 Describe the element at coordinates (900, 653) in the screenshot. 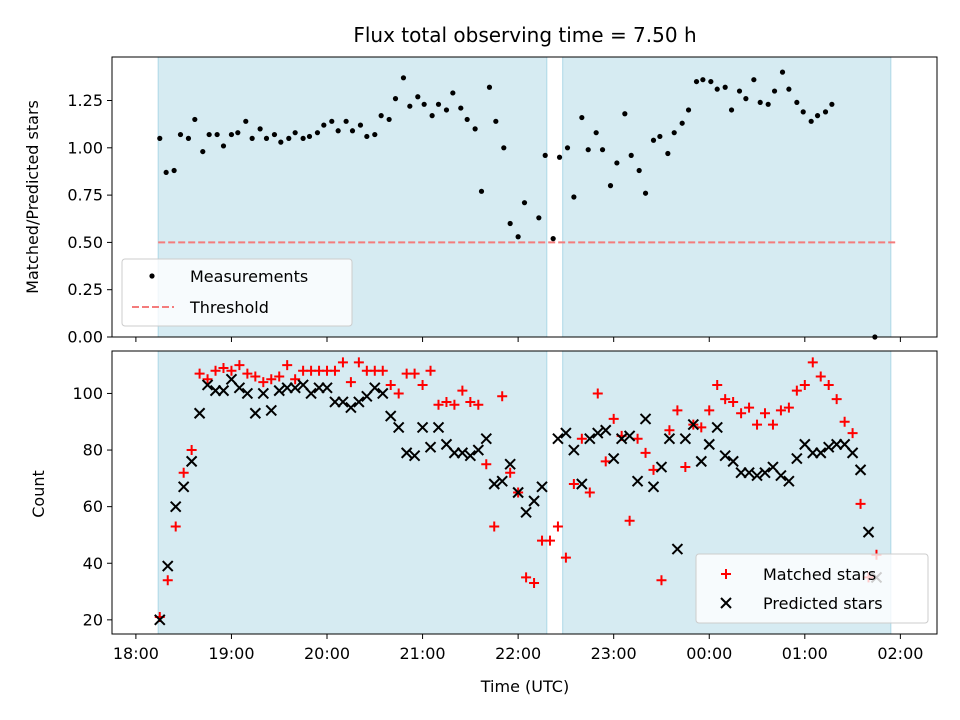

I see `xtick-label: 02:00` at that location.